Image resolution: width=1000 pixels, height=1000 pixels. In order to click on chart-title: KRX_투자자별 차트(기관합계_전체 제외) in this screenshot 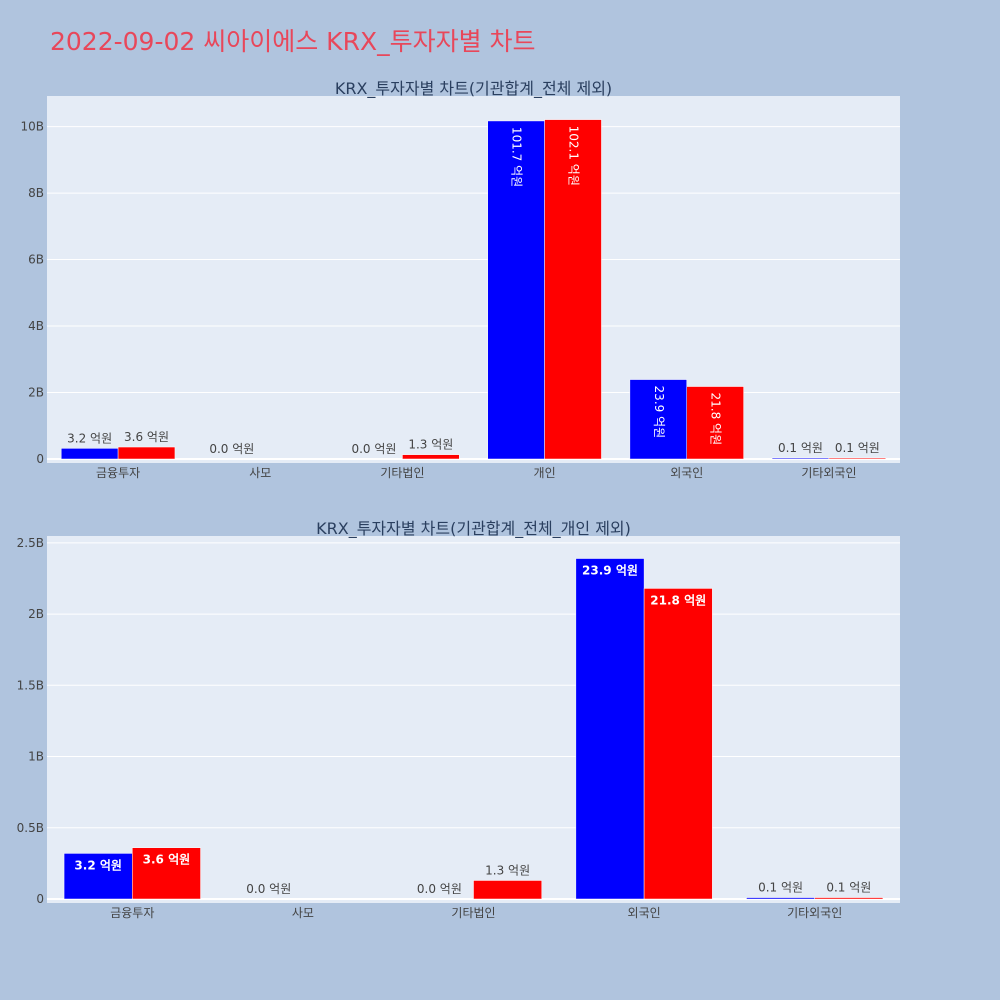, I will do `click(473, 89)`.